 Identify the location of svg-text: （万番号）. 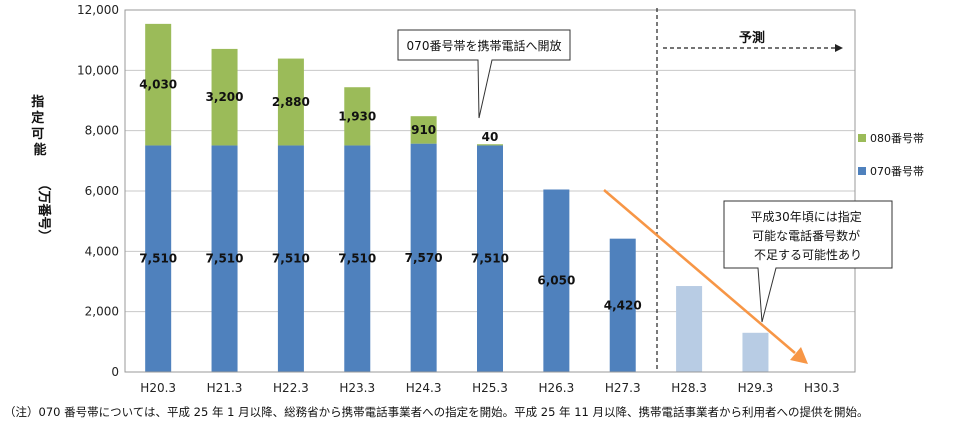
(44, 209).